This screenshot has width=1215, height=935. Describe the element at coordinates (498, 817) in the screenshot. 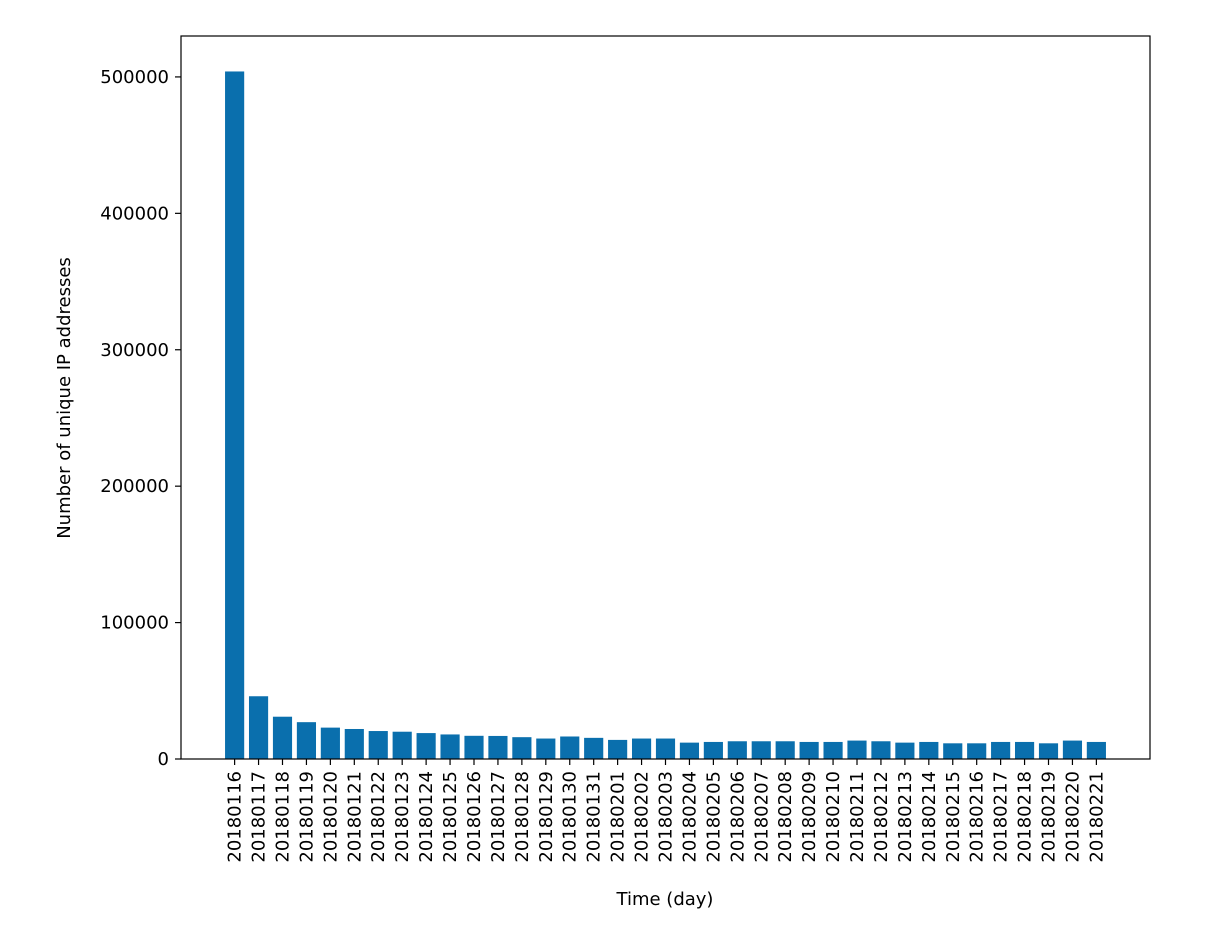

I see `x-tick-label: 20180127` at that location.